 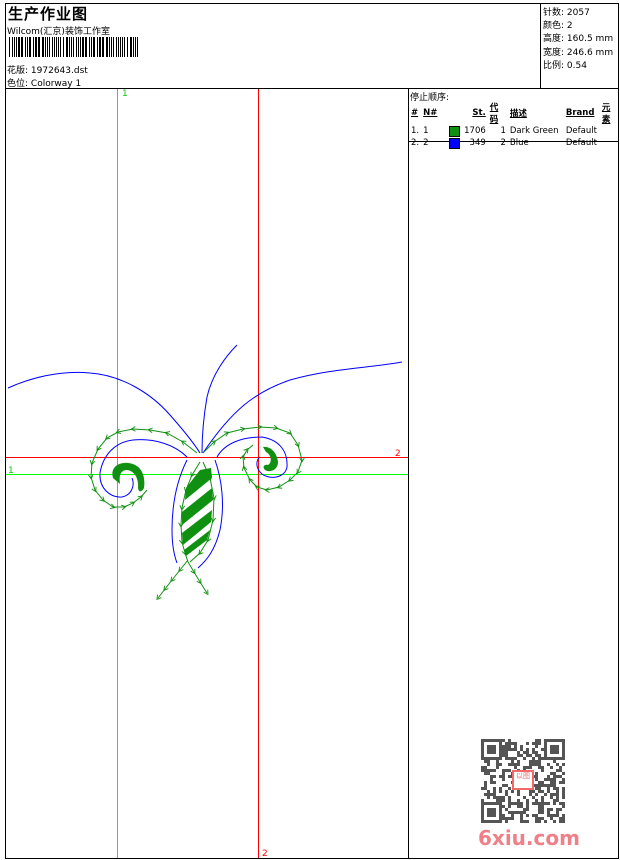 I want to click on info-width: 宽度: 246.6 mm, so click(x=578, y=51).